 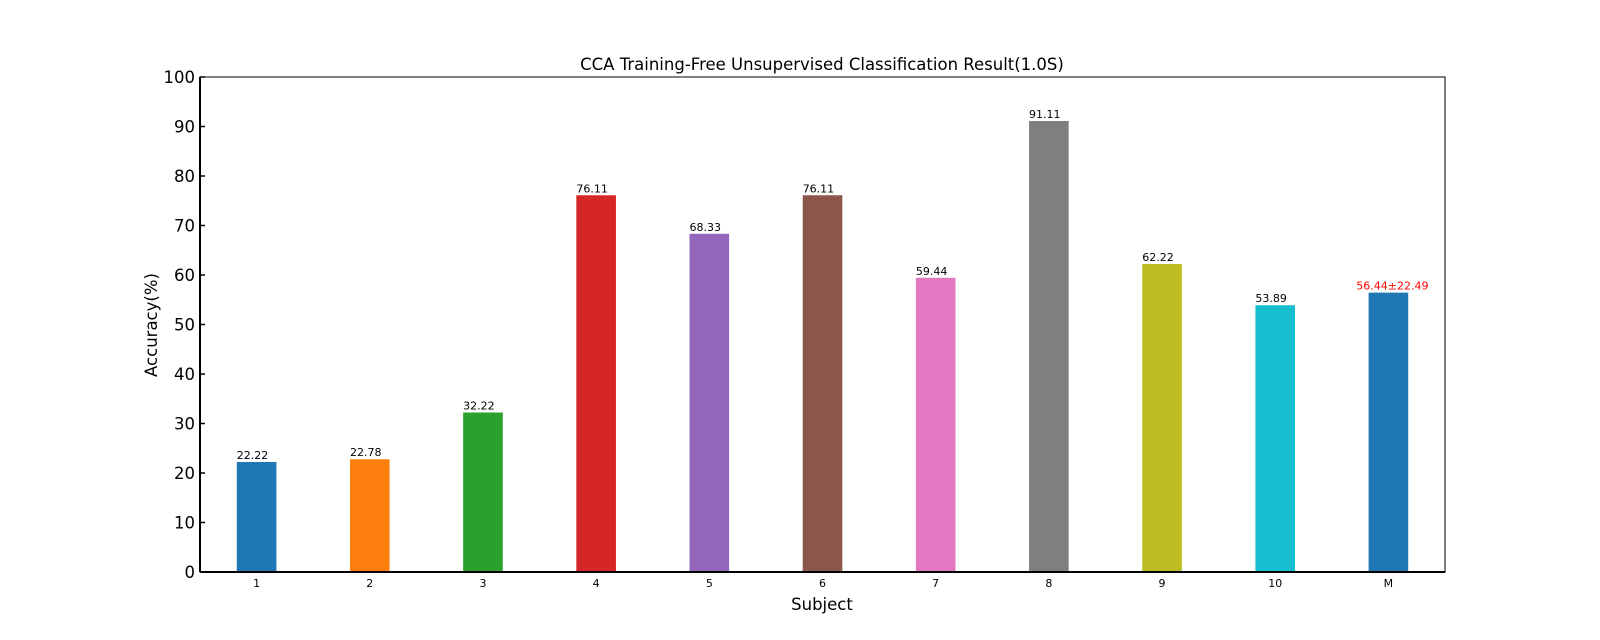 I want to click on y-tick-label-70: 70, so click(x=184, y=226).